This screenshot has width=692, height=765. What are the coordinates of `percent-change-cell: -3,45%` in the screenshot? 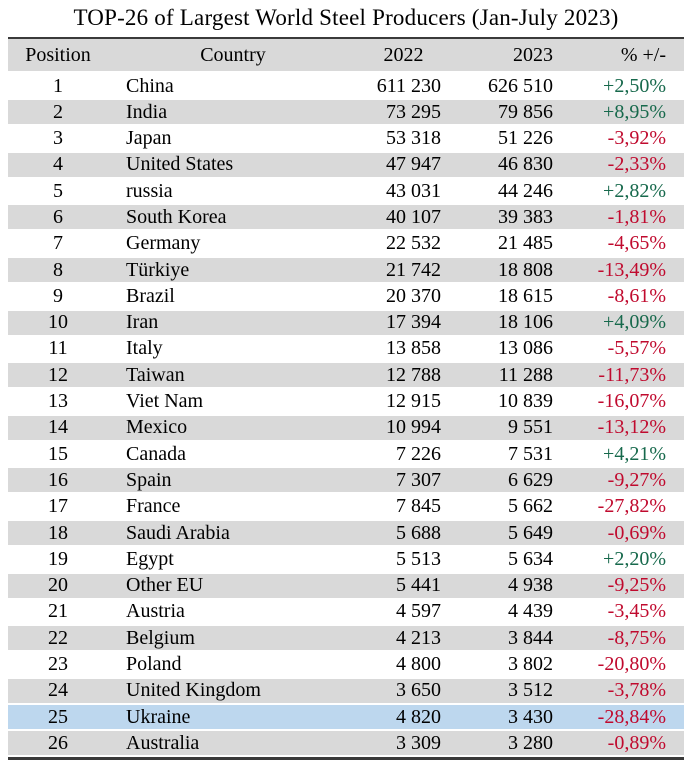 It's located at (636, 611).